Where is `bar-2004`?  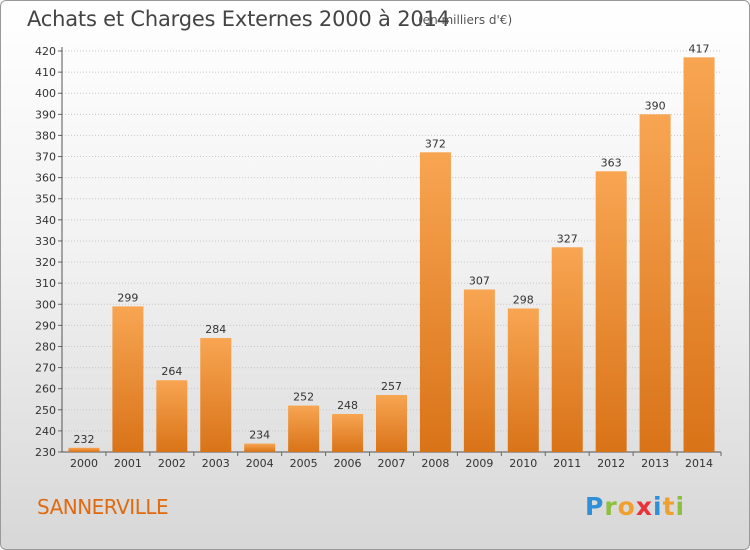 bar-2004 is located at coordinates (260, 447).